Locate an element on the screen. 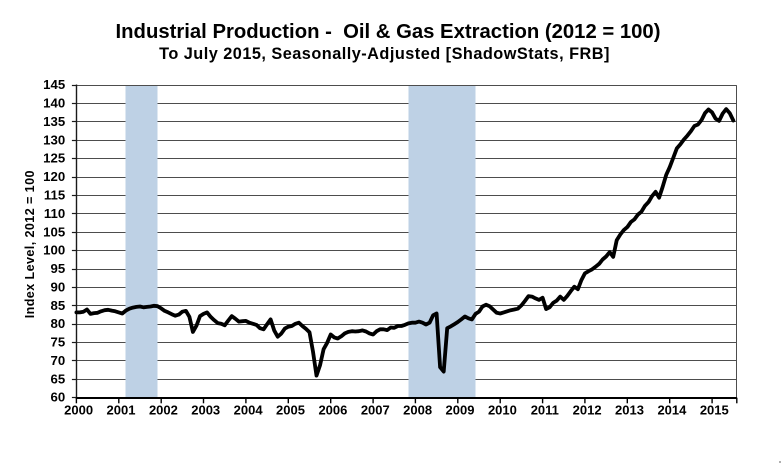 The height and width of the screenshot is (463, 781). svg-text: 130 is located at coordinates (54, 139).